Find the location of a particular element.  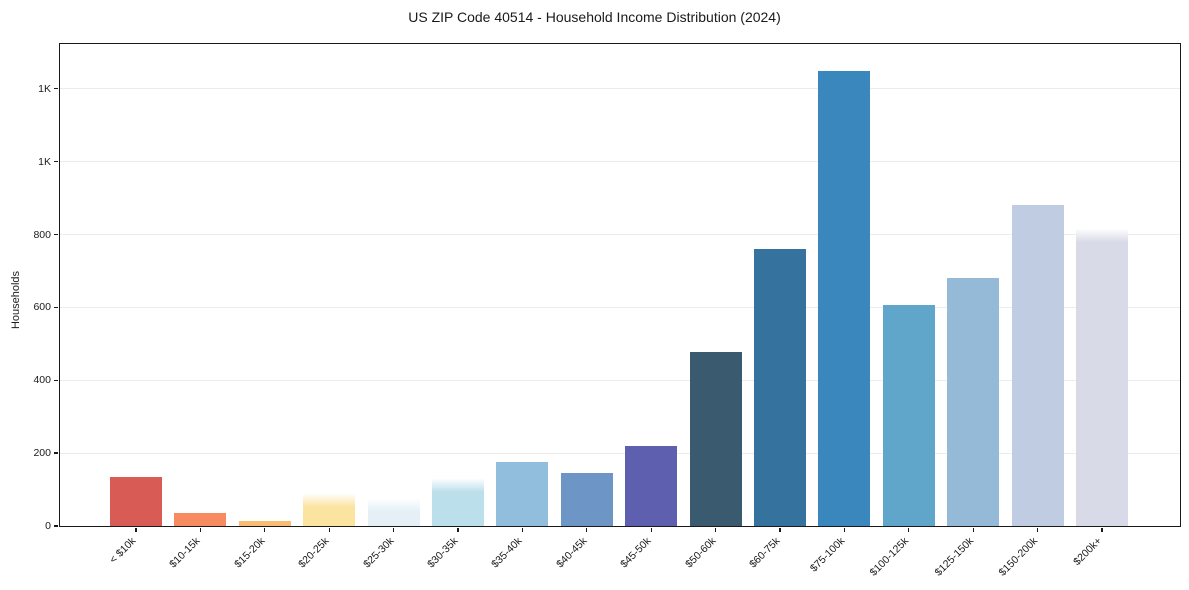

bar-50-60k is located at coordinates (715, 439).